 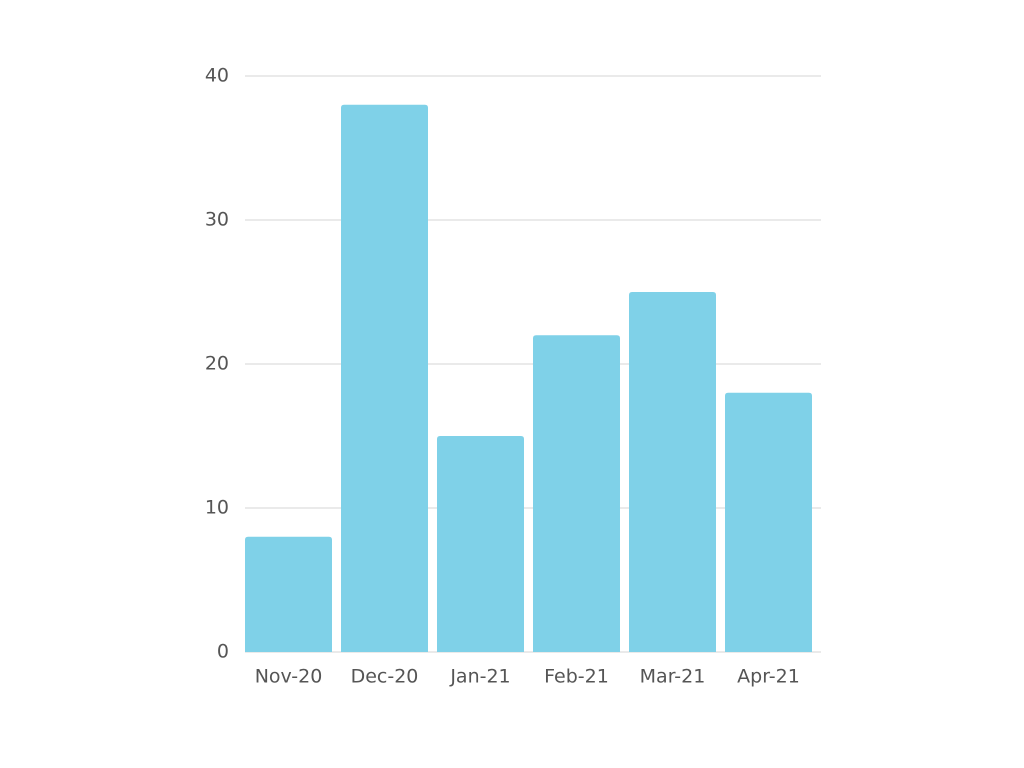 What do you see at coordinates (385, 677) in the screenshot?
I see `x-tick-label: Dec-20` at bounding box center [385, 677].